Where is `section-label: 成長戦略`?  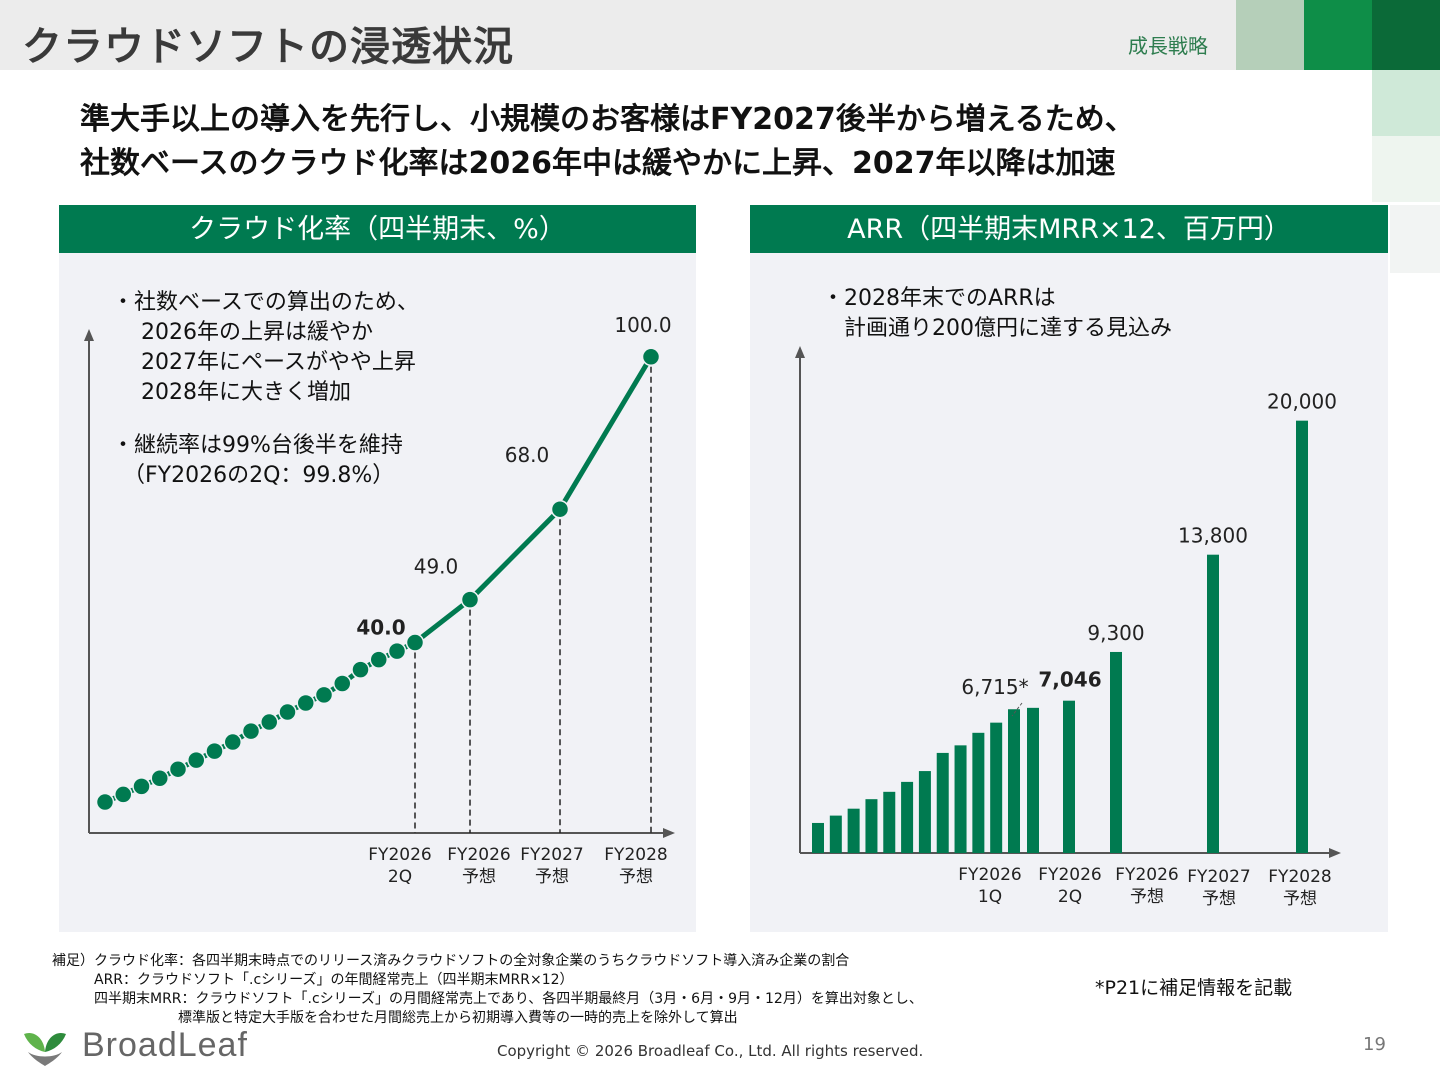
section-label: 成長戦略 is located at coordinates (1168, 46).